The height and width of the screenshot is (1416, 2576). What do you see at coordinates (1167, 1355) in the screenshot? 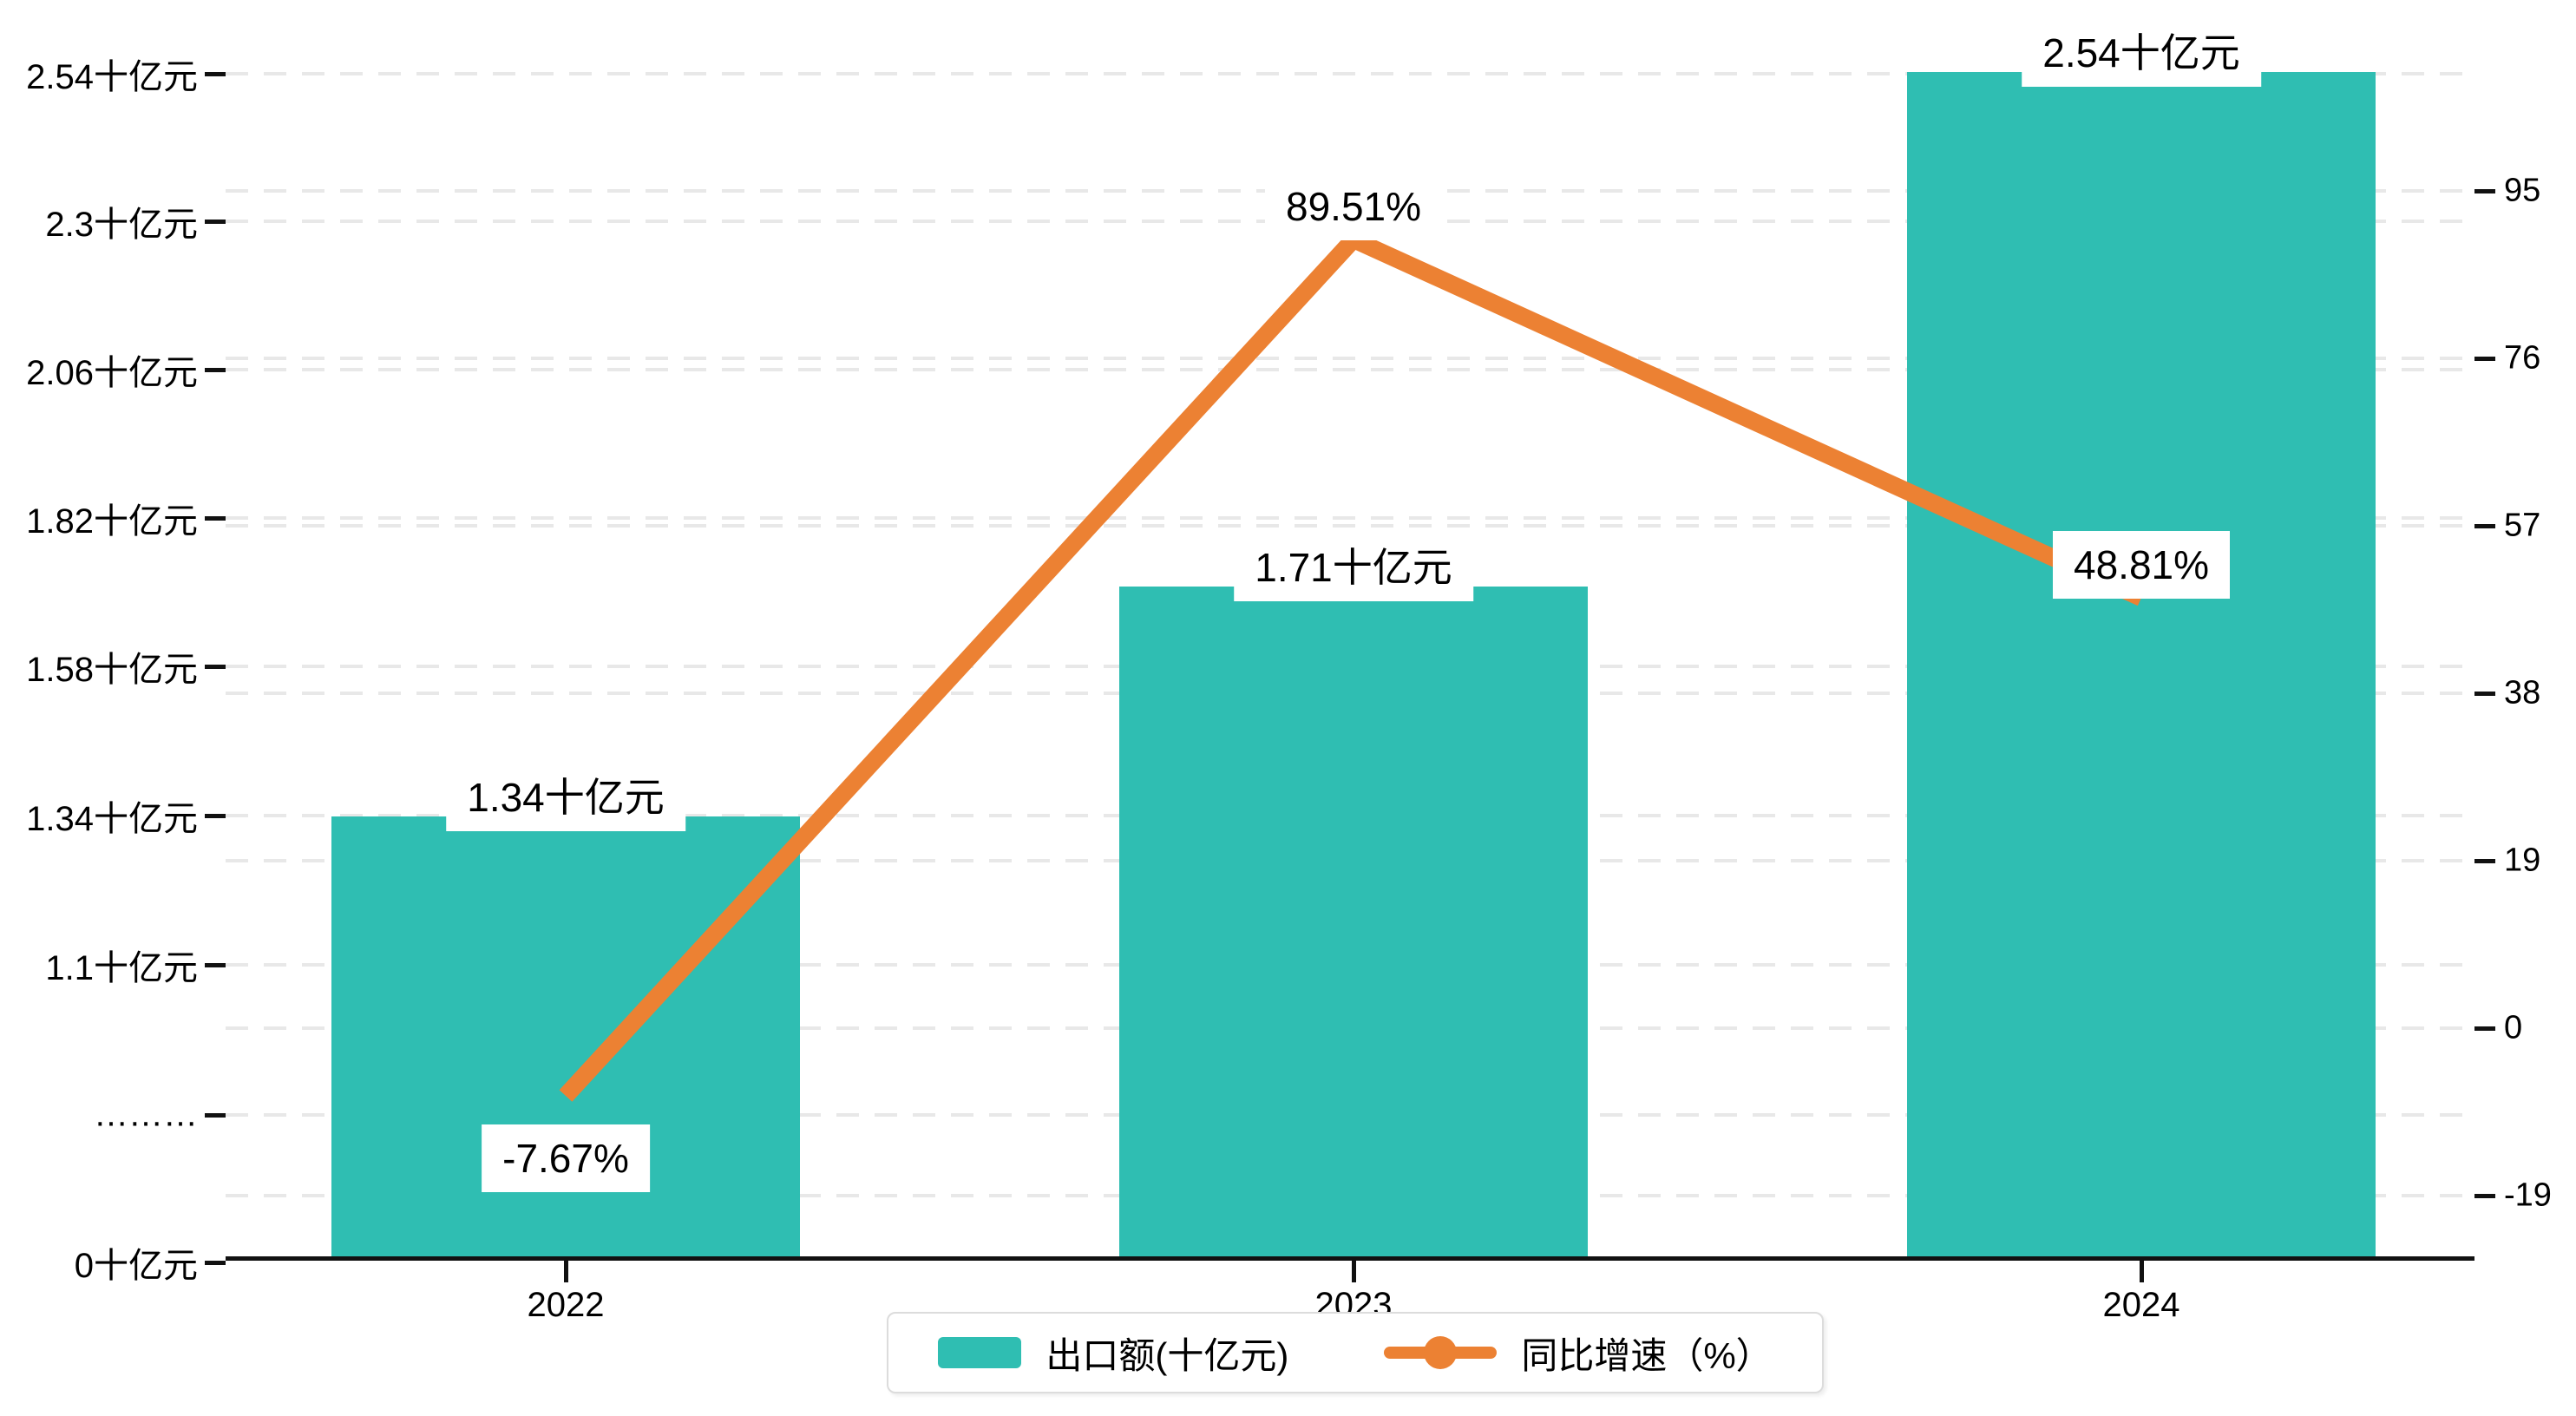
I see `legend-label-export-value: 出口额(十亿元)` at bounding box center [1167, 1355].